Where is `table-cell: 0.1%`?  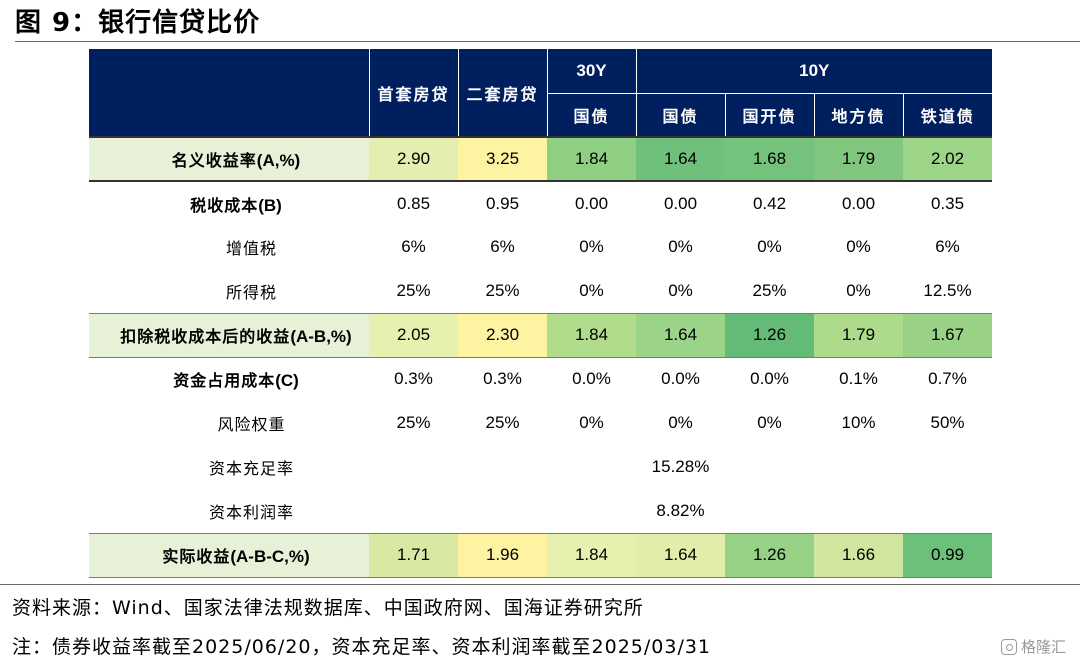 table-cell: 0.1% is located at coordinates (858, 379).